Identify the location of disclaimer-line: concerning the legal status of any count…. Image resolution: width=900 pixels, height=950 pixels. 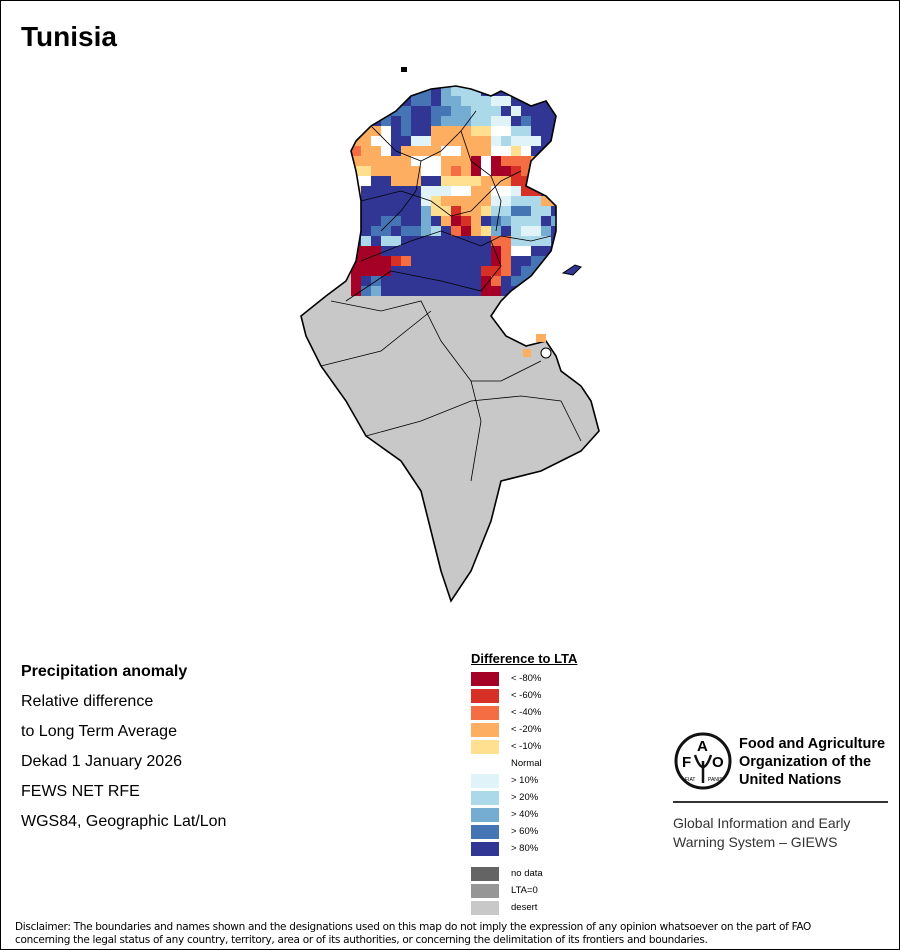
(361, 940).